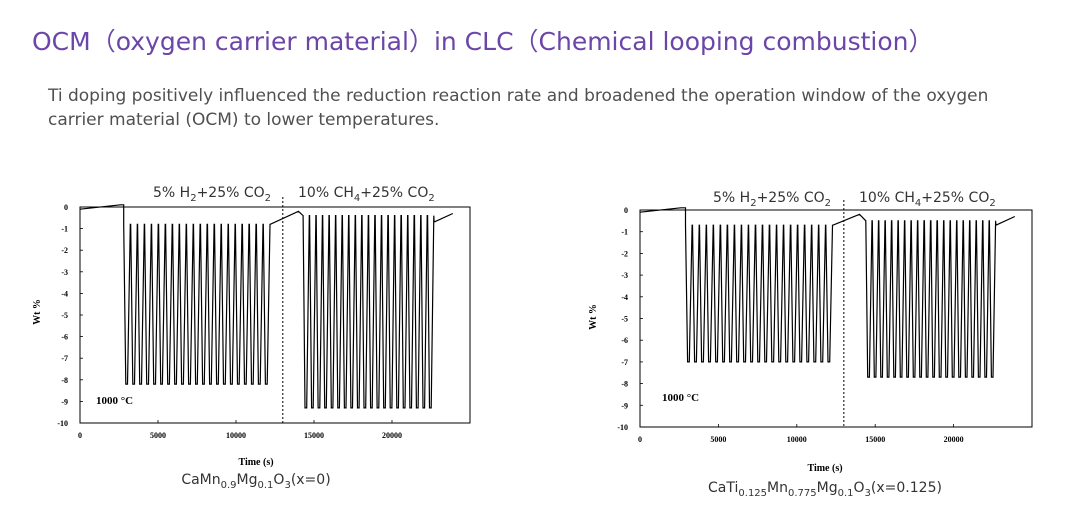 The height and width of the screenshot is (532, 1080). Describe the element at coordinates (255, 481) in the screenshot. I see `material-caption: CaMn0.9Mg0.1O3(x=0)` at that location.